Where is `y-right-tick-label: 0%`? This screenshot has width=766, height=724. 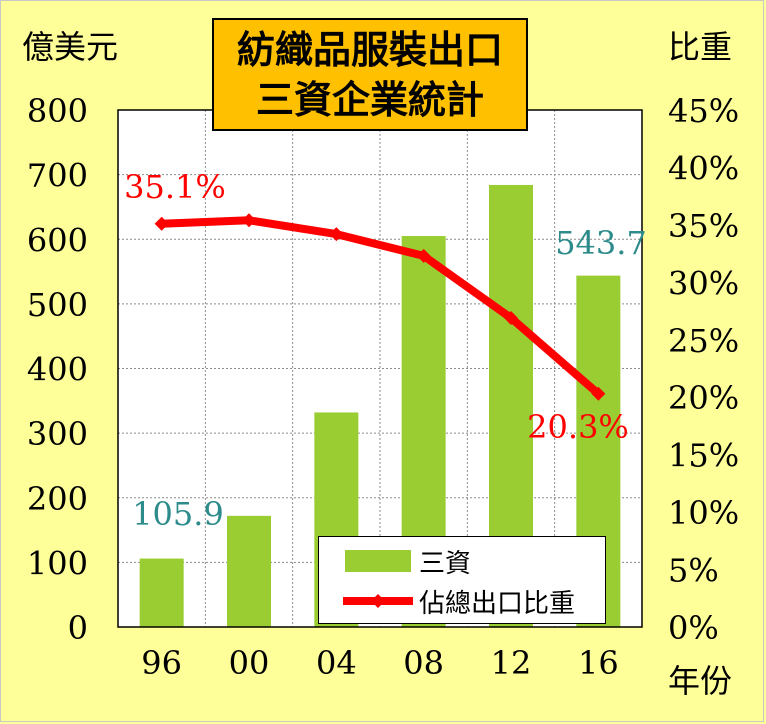
y-right-tick-label: 0% is located at coordinates (693, 628).